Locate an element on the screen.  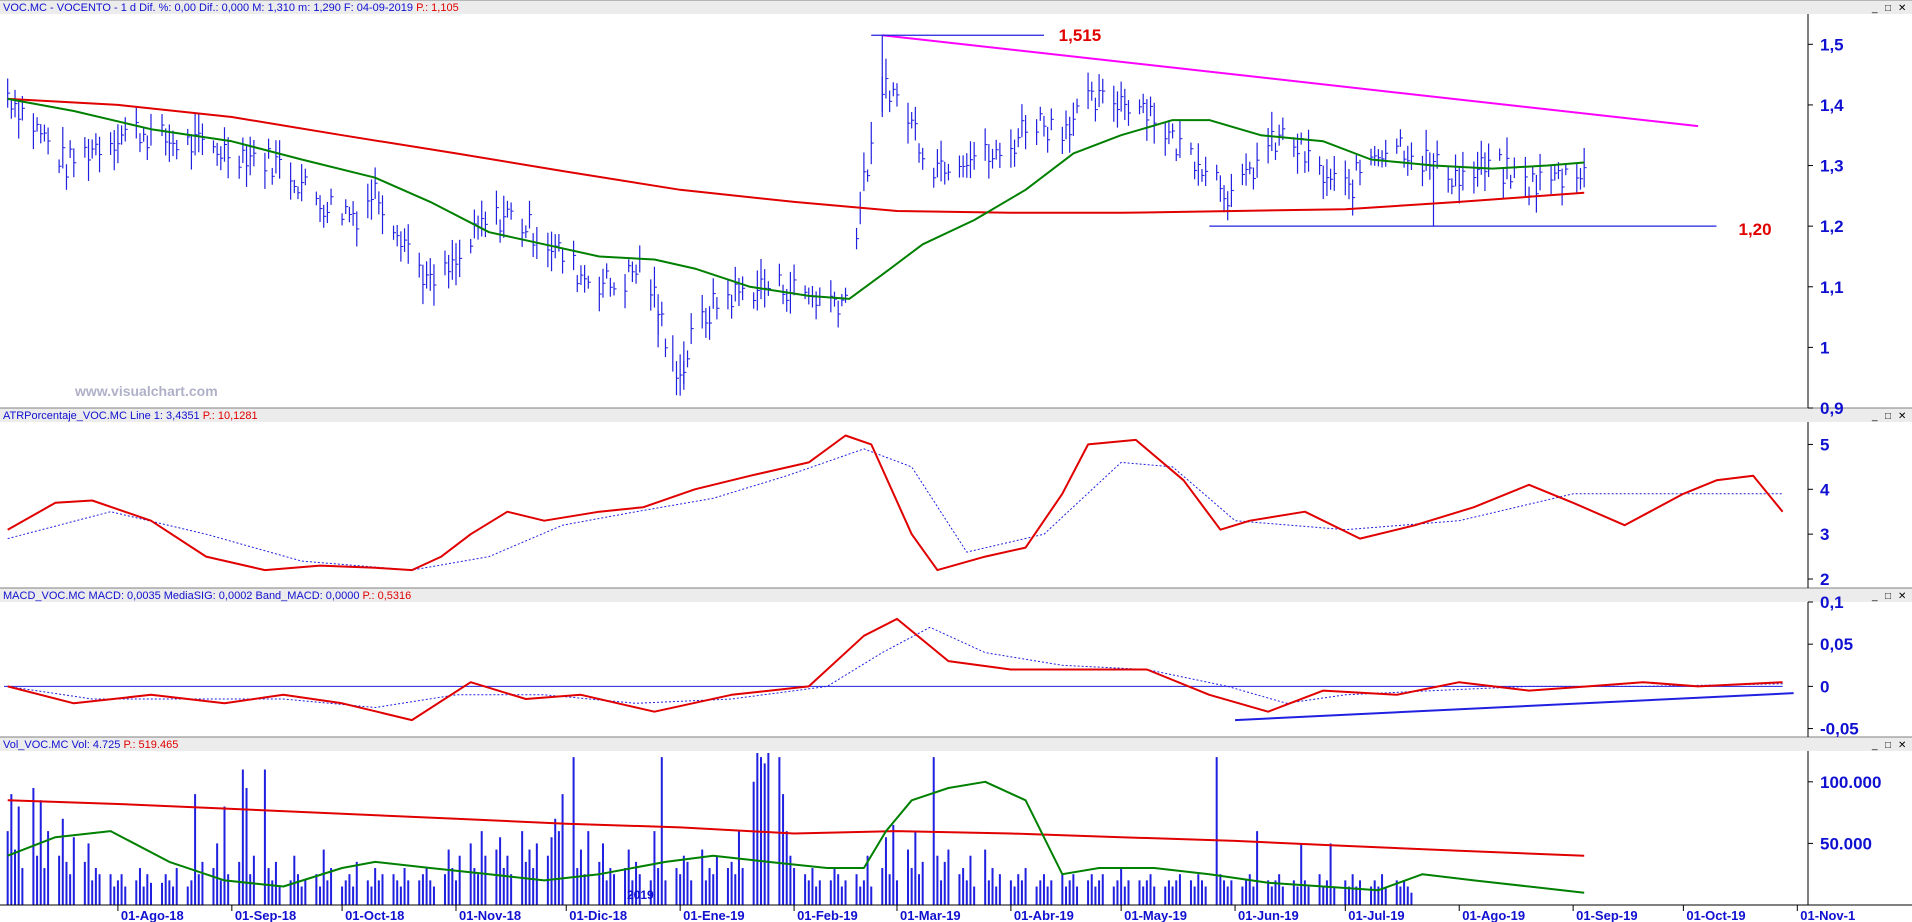
x-tick-label-7: 01-Mar-19 is located at coordinates (930, 915).